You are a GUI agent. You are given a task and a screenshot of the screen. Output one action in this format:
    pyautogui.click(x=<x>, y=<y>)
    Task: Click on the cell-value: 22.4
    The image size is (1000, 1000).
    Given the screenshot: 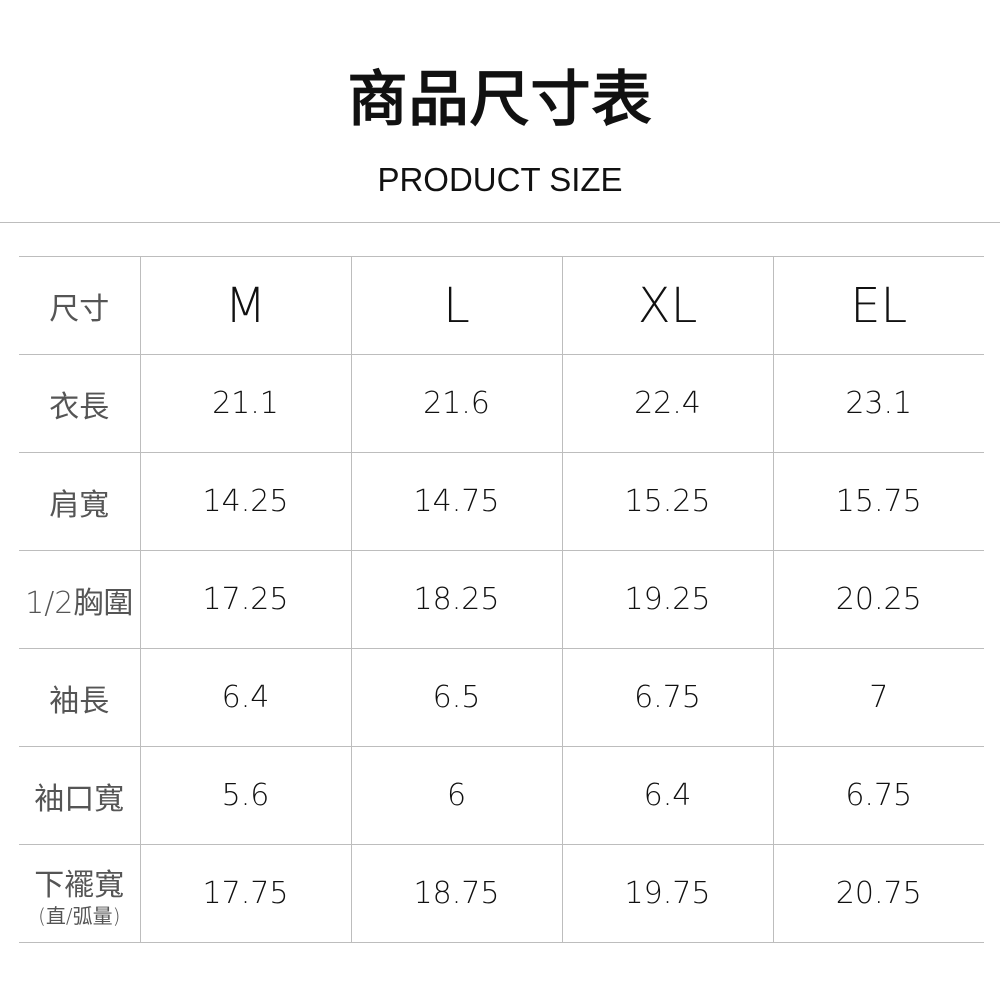 What is the action you would take?
    pyautogui.click(x=667, y=403)
    